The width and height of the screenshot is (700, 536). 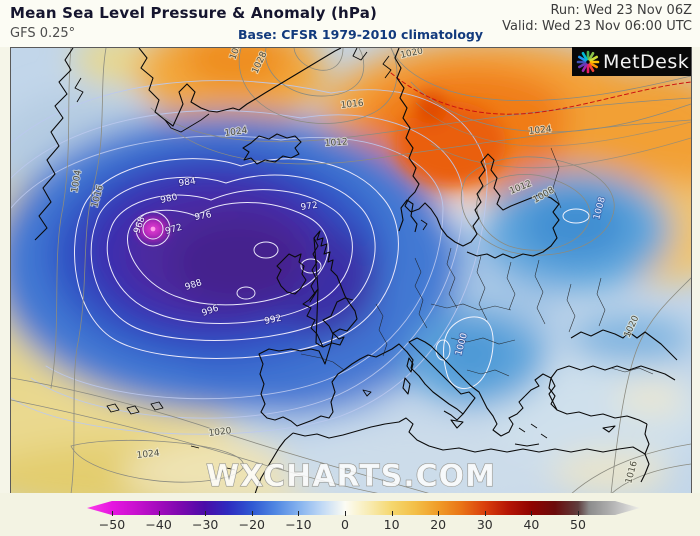 What do you see at coordinates (220, 432) in the screenshot?
I see `contour-label: 1020` at bounding box center [220, 432].